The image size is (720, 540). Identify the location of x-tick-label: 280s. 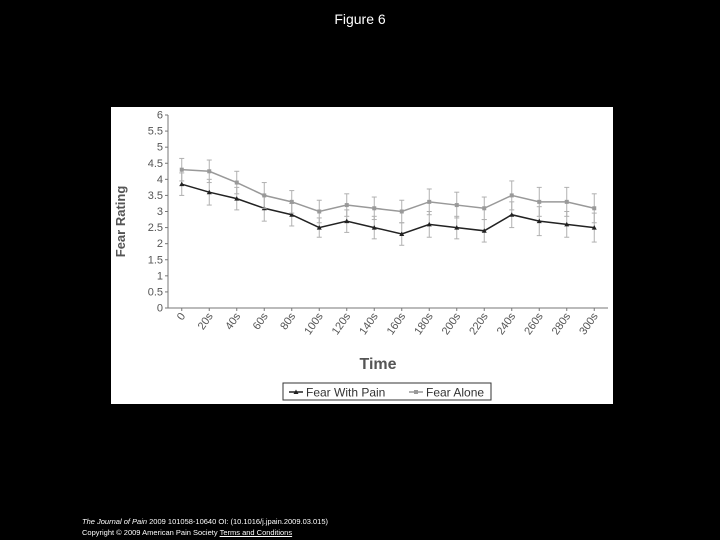
(562, 323).